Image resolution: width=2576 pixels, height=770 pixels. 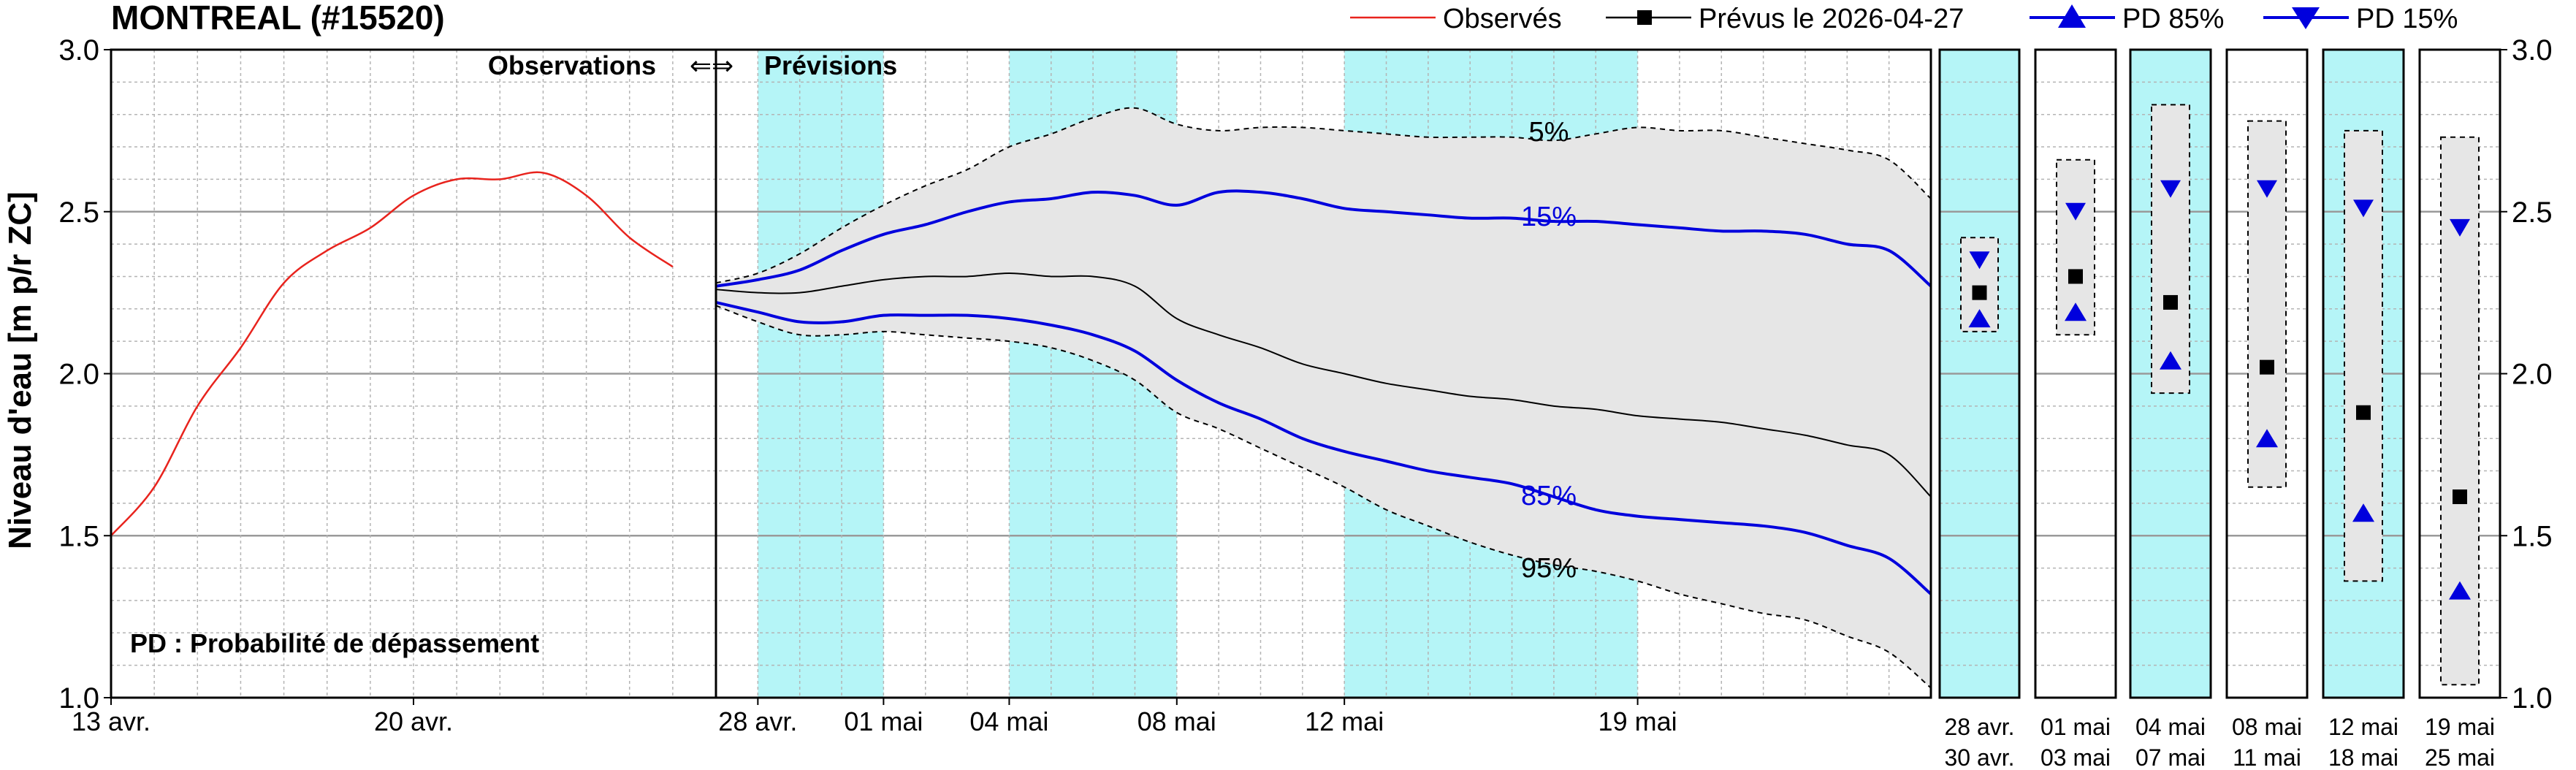 I want to click on panel-label-end: 25 mai, so click(x=2460, y=757).